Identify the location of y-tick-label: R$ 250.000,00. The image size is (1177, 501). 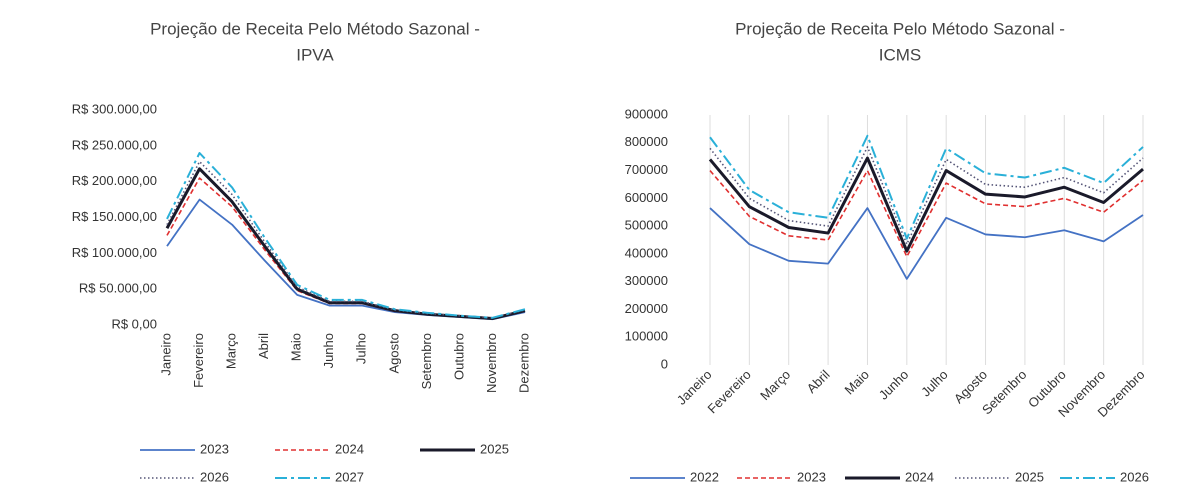
(114, 144).